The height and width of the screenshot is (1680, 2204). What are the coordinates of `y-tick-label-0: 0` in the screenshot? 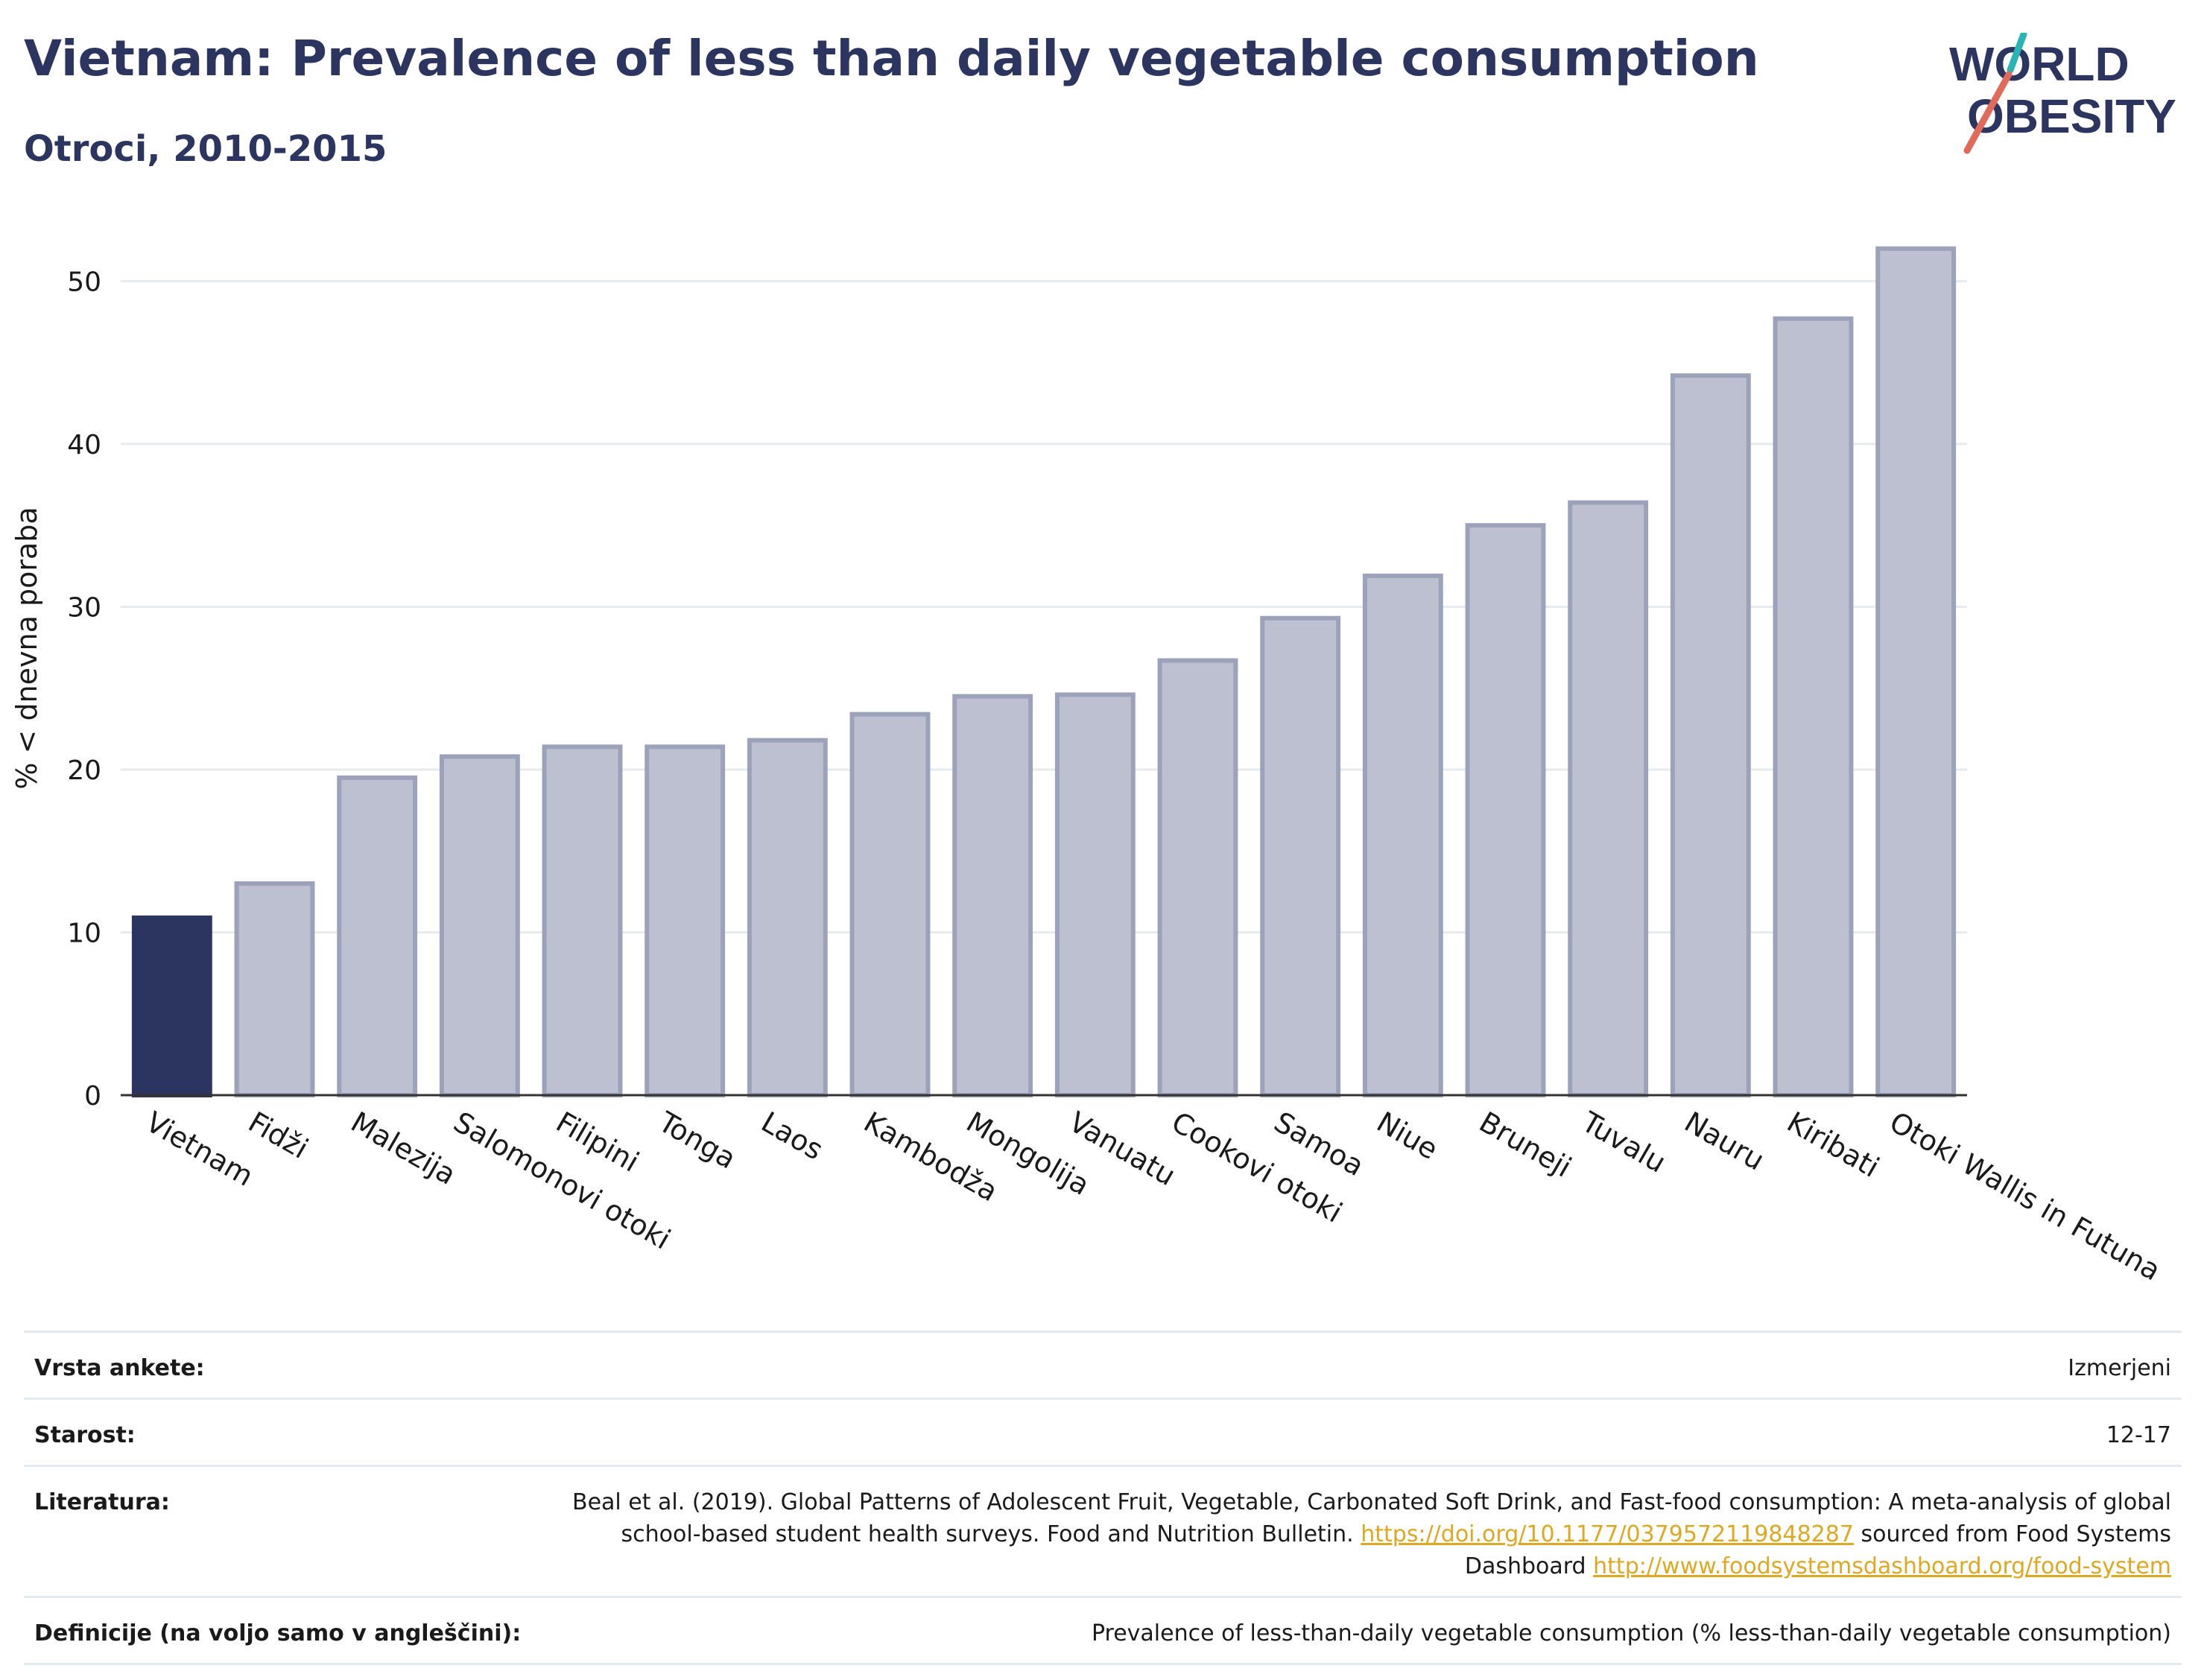 It's located at (92, 1096).